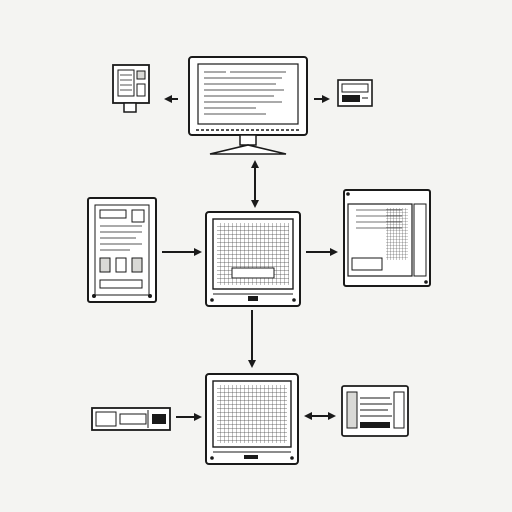 The image size is (512, 512). I want to click on small-display-icon, so click(355, 93).